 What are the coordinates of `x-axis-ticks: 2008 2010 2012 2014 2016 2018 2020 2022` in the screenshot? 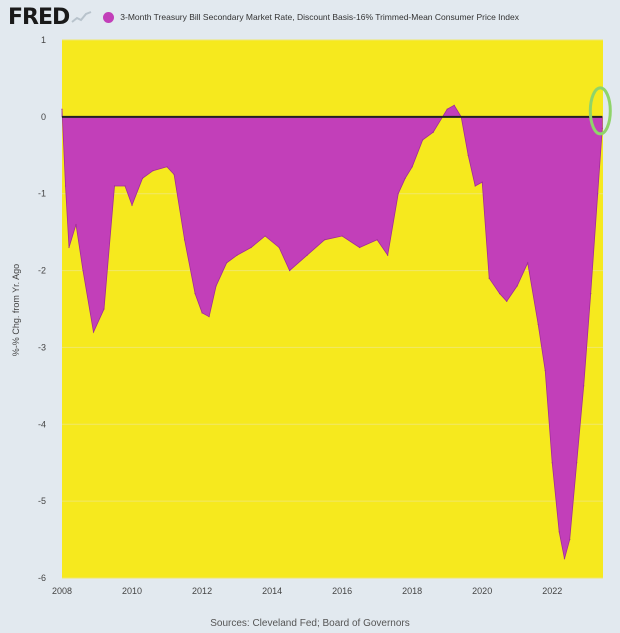 It's located at (307, 591).